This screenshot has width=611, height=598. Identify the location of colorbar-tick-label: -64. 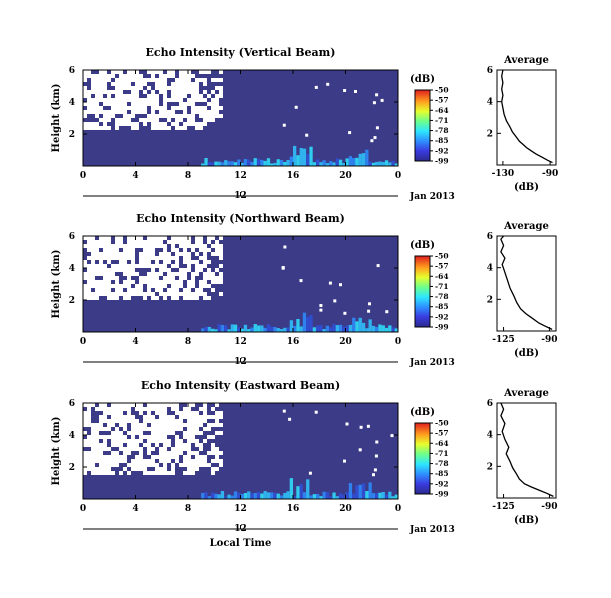
(442, 276).